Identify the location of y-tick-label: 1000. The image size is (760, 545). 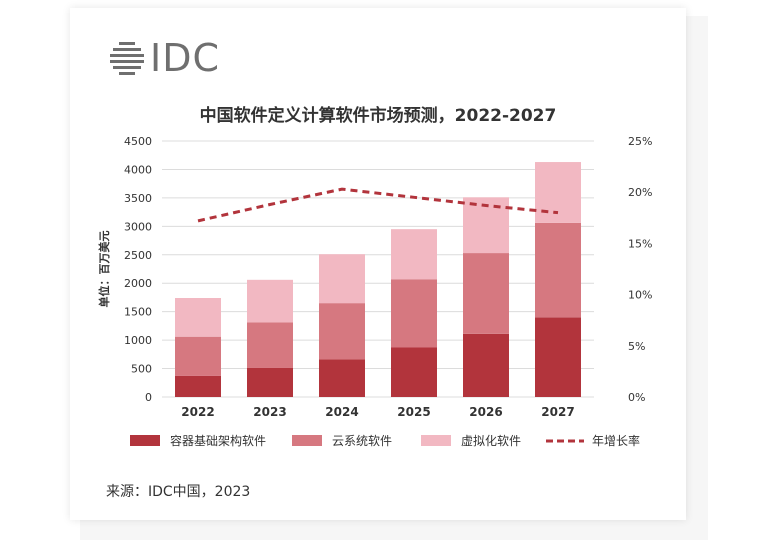
(138, 340).